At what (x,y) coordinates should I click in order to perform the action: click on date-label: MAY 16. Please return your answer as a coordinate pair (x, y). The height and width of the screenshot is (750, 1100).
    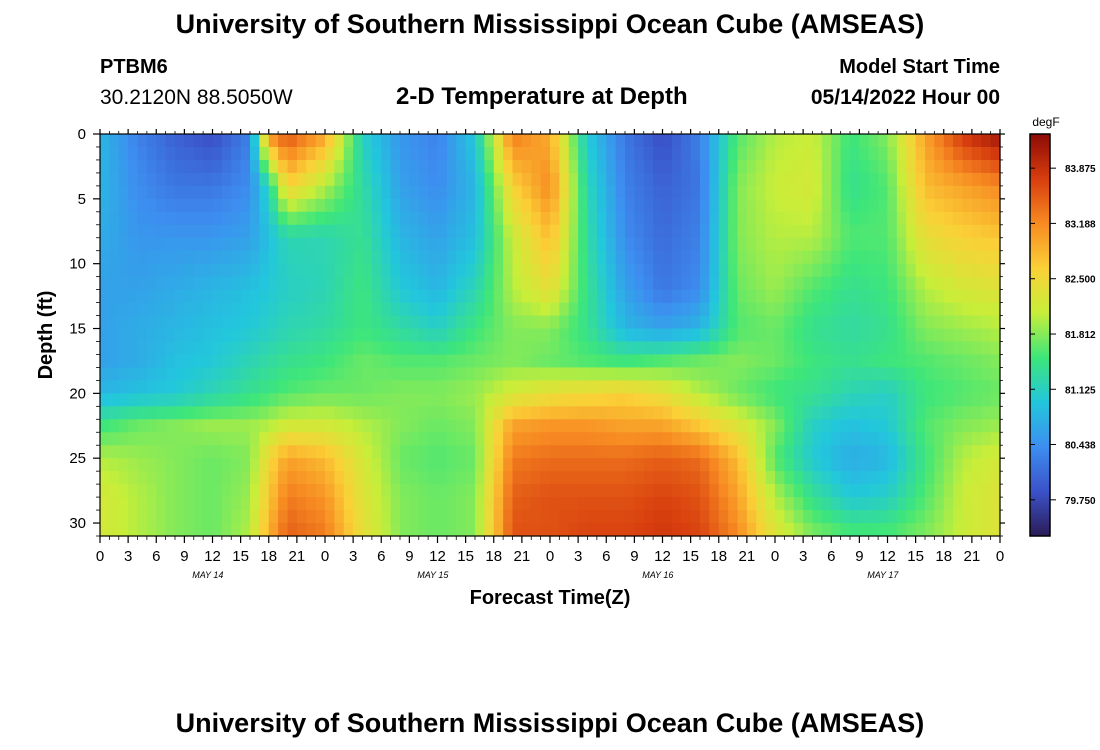
    Looking at the image, I should click on (657, 575).